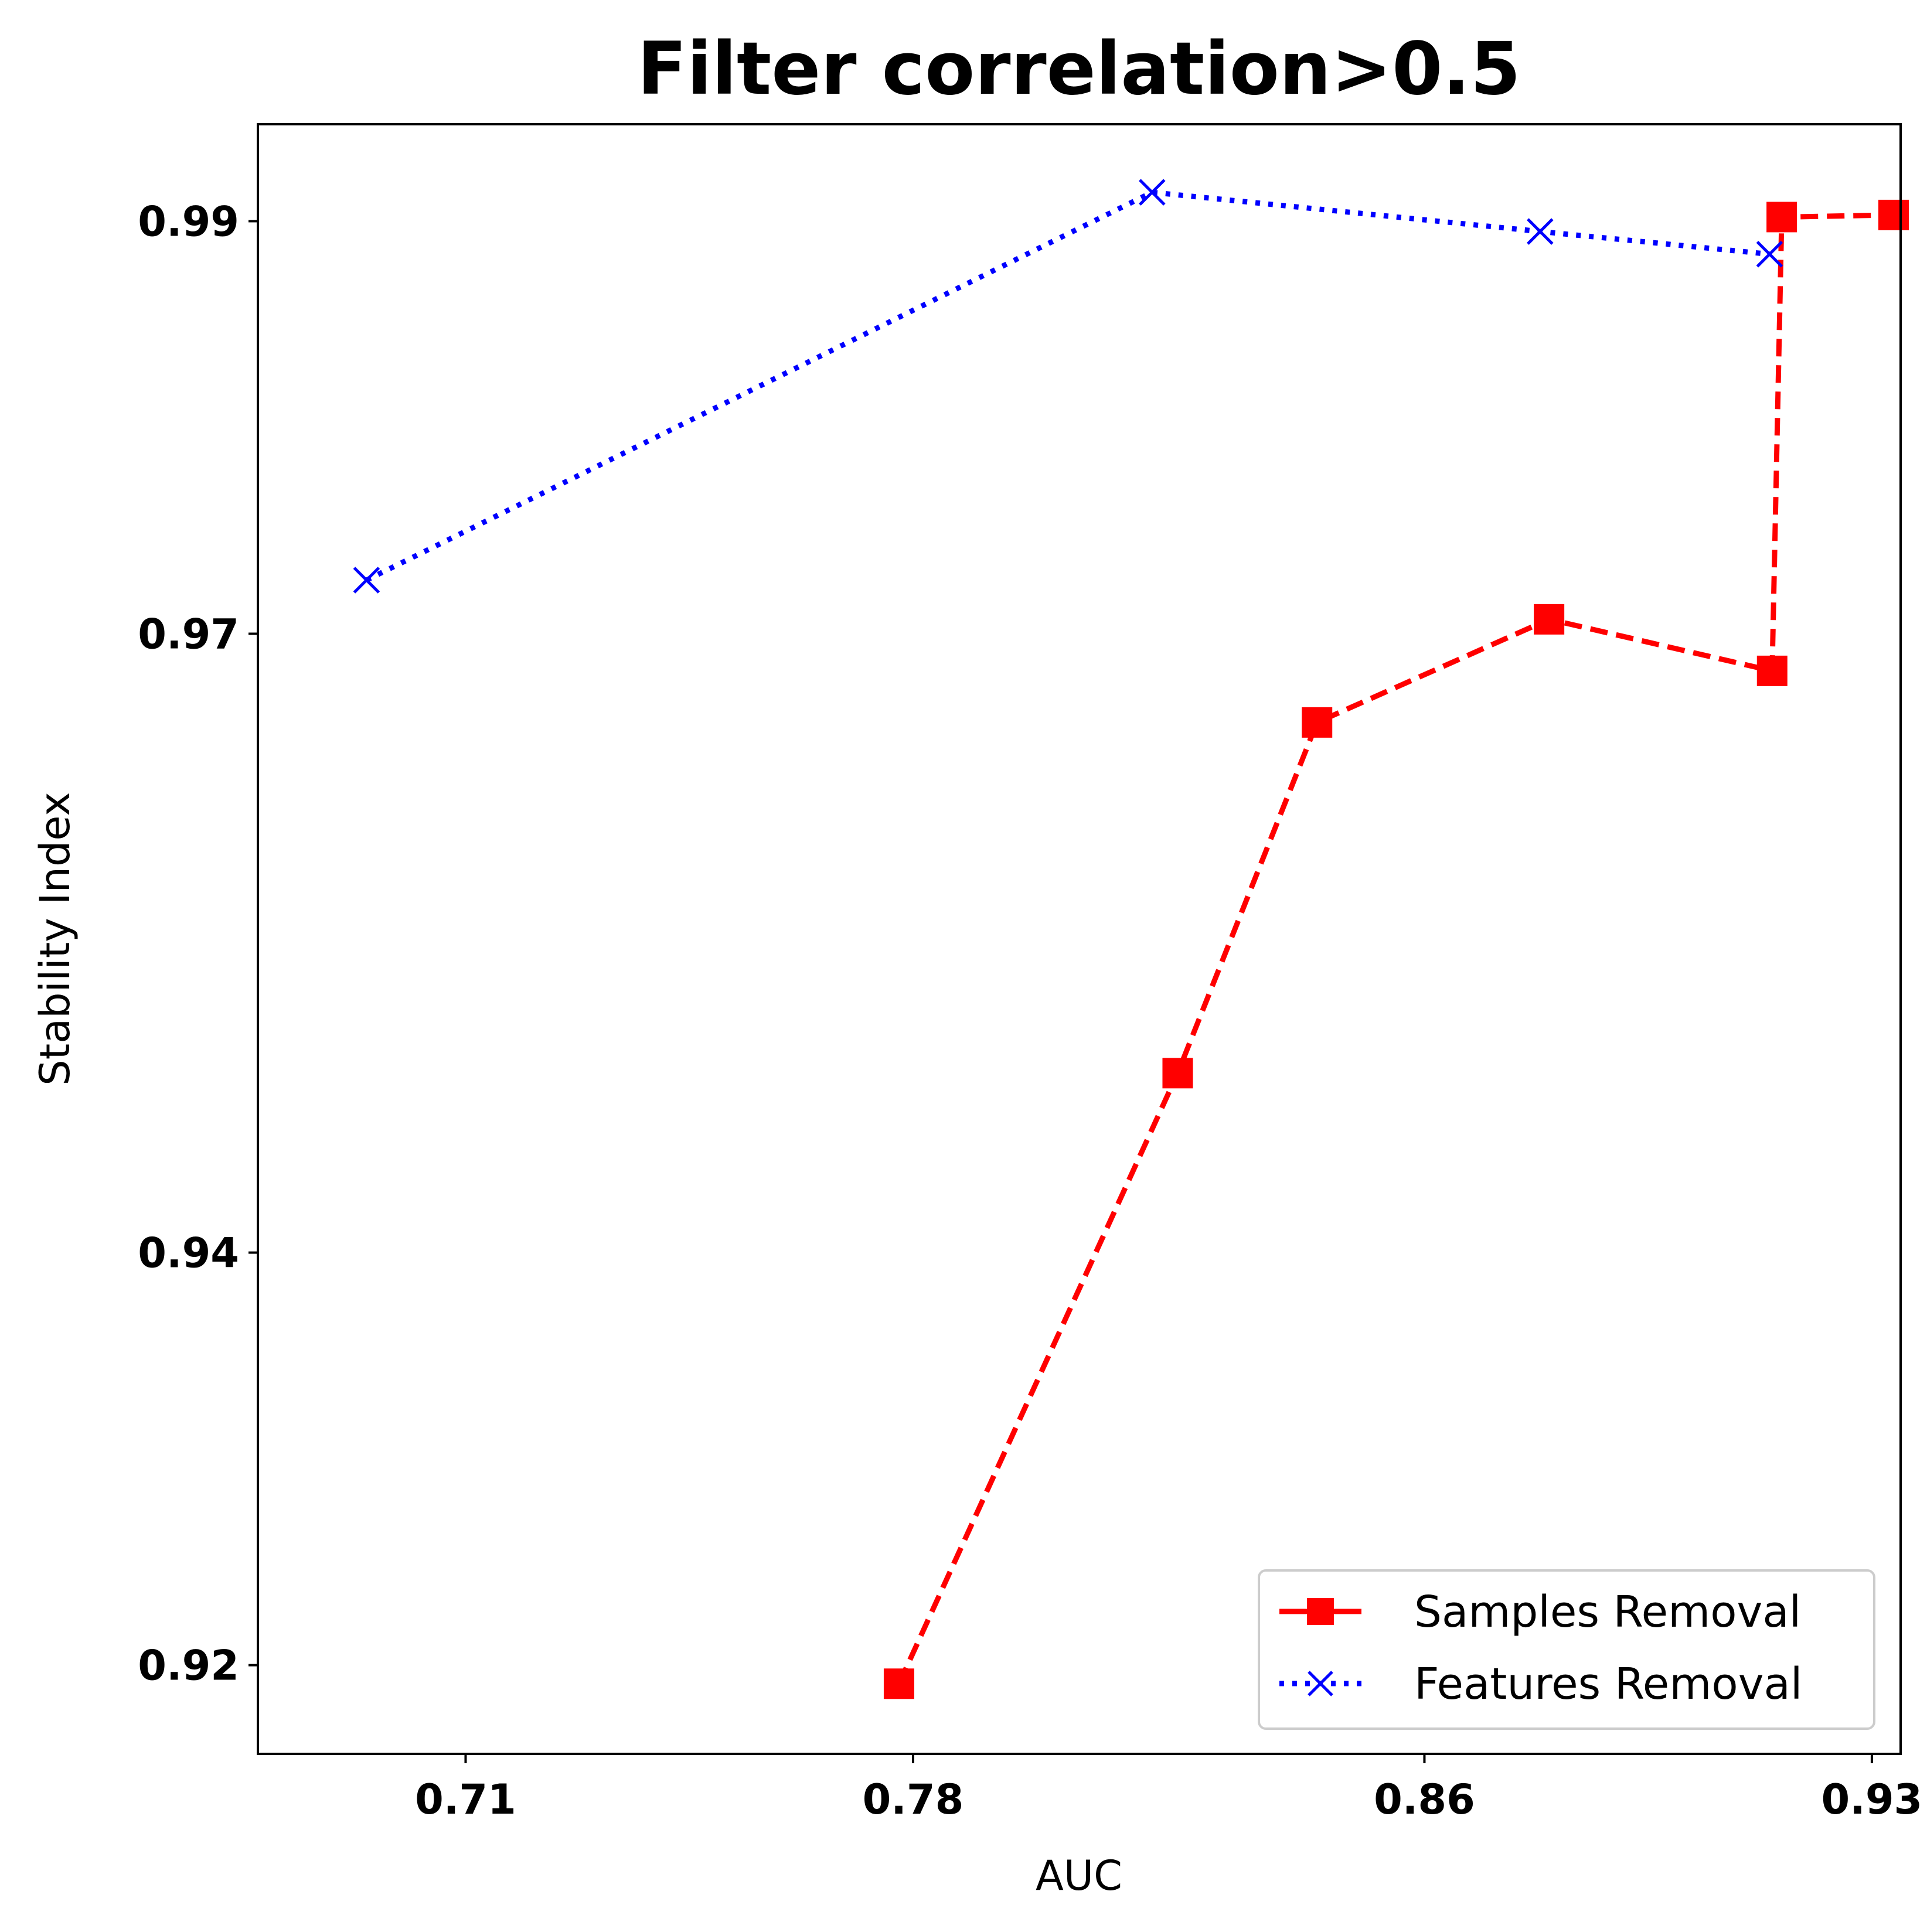 This screenshot has height=1932, width=1927. I want to click on x-tick-label: 0.93, so click(1872, 1800).